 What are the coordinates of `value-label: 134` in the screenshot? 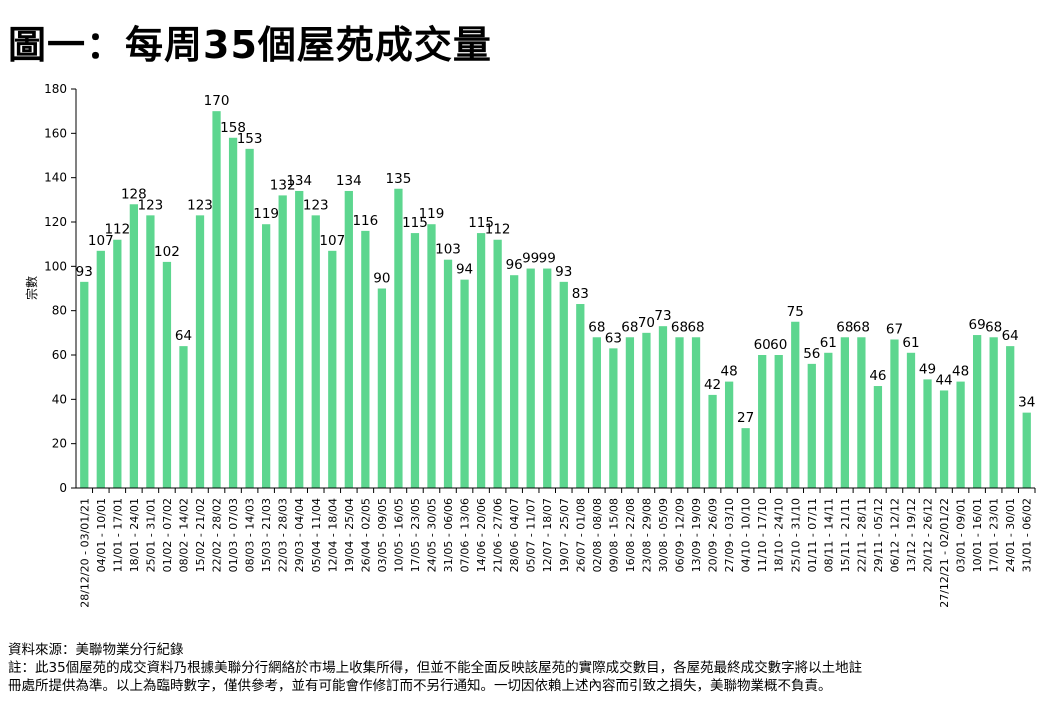 It's located at (299, 181).